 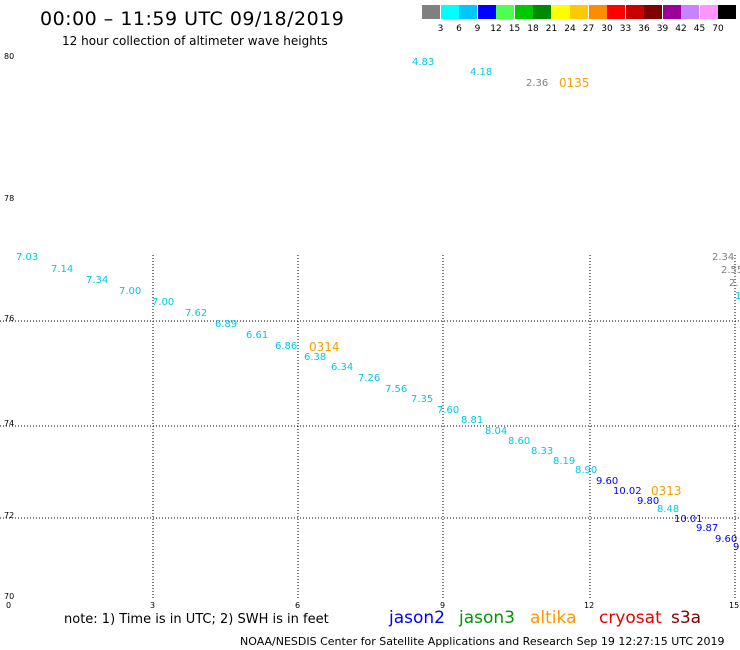 I want to click on wave-height-label: 8.90, so click(x=586, y=470).